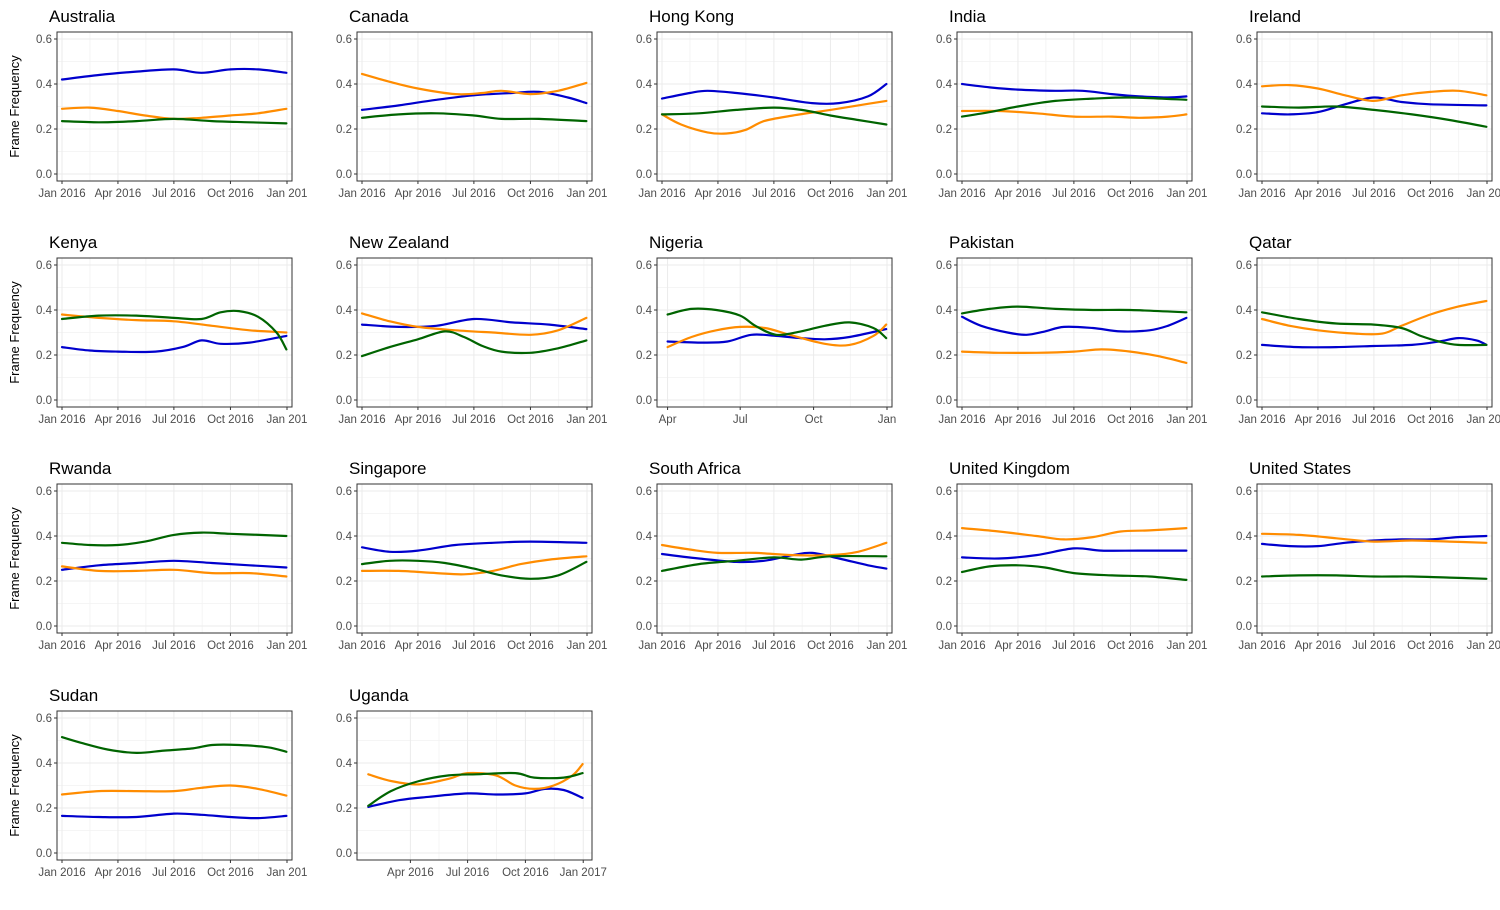 The width and height of the screenshot is (1500, 910). Describe the element at coordinates (740, 420) in the screenshot. I see `x-tick-label: Jul` at that location.